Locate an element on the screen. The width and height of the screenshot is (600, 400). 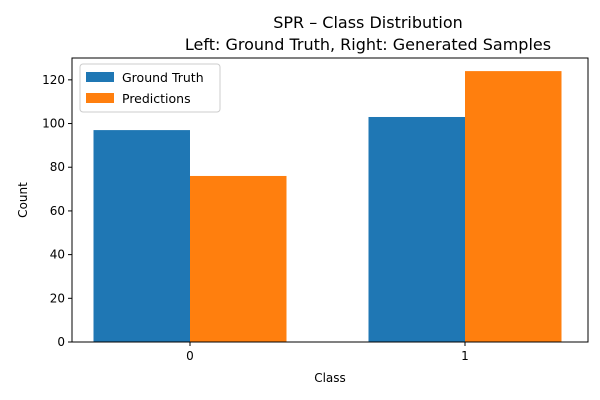
legend-entry-label: Ground Truth is located at coordinates (163, 77).